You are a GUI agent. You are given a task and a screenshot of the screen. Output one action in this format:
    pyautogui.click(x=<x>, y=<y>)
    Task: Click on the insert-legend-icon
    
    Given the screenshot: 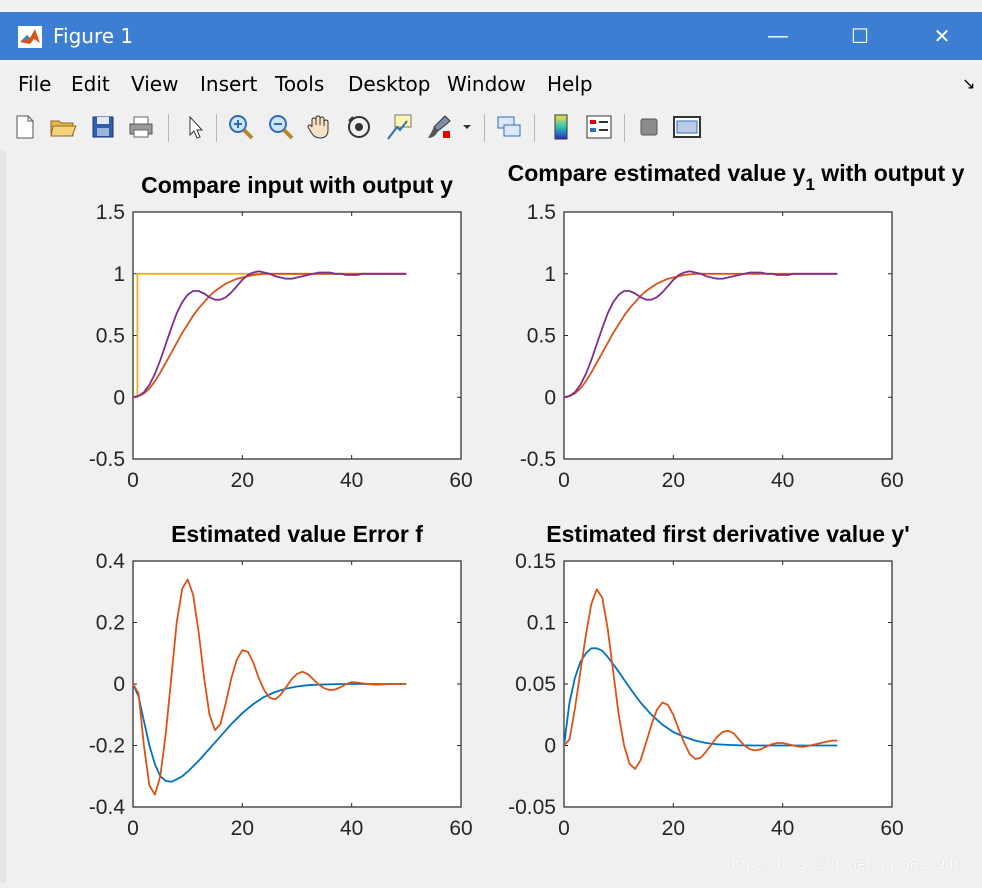 What is the action you would take?
    pyautogui.click(x=599, y=127)
    